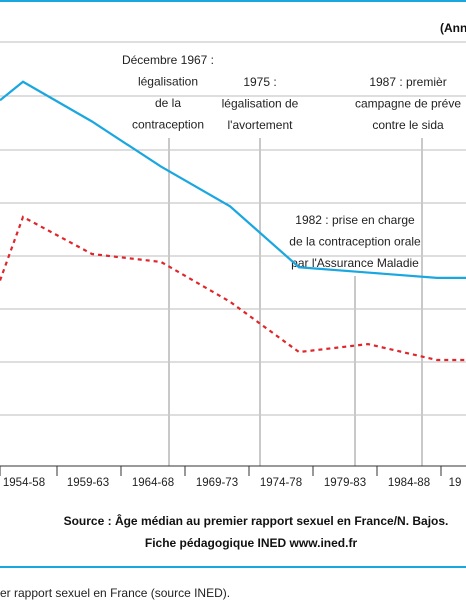 The image size is (466, 600). I want to click on annotation-text: campagne de préve, so click(408, 104).